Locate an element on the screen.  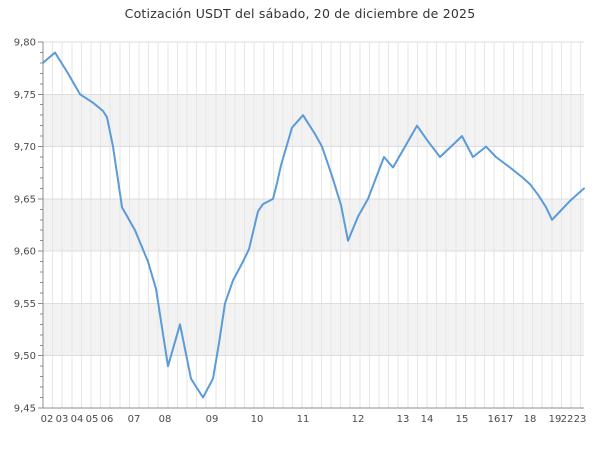
y-axis-label: 9,70 is located at coordinates (25, 147).